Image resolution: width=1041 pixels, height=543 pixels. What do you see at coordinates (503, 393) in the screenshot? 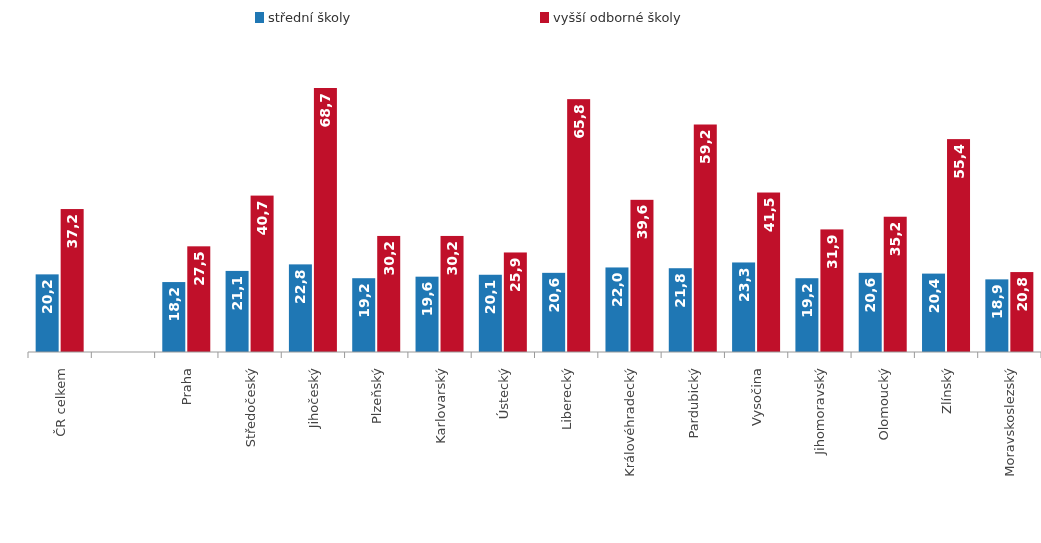
I see `x-tick-label: Ústecký` at bounding box center [503, 393].